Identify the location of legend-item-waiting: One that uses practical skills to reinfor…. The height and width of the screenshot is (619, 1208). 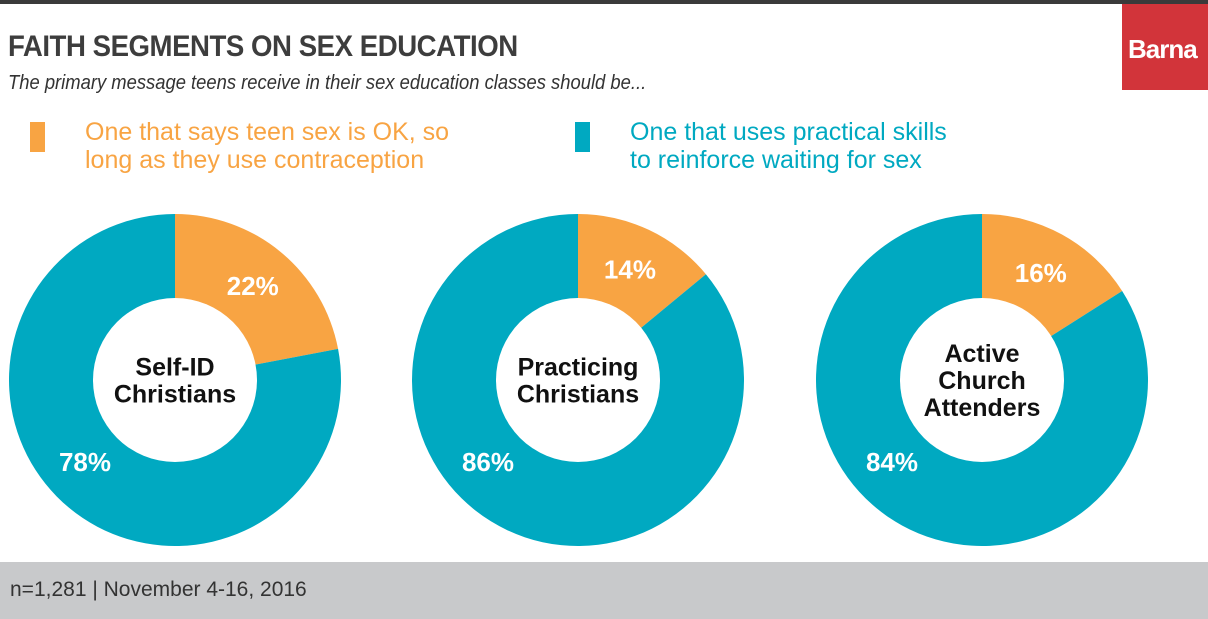
(761, 146).